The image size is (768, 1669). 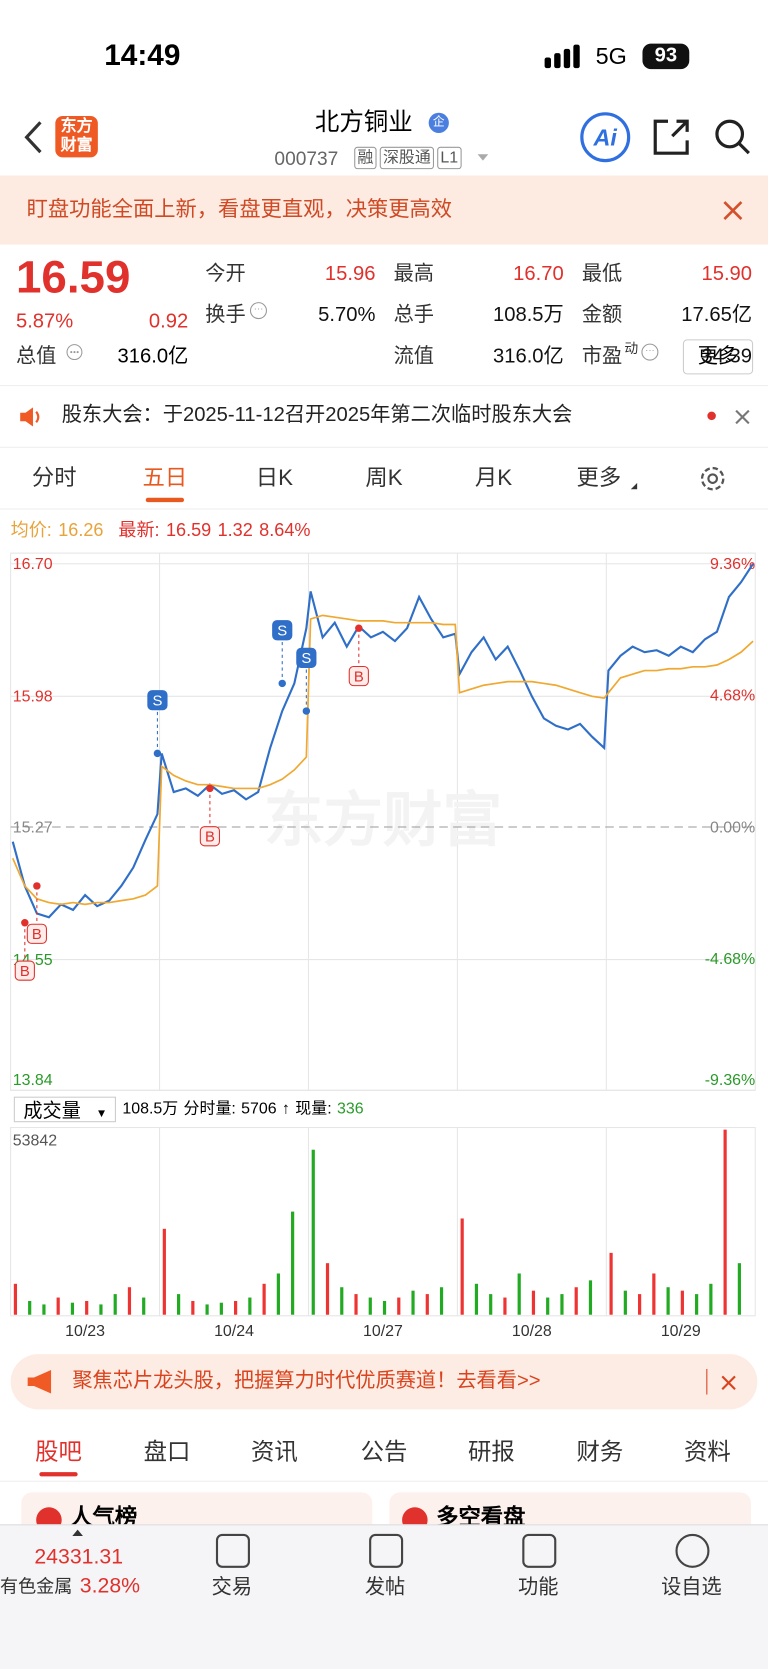 I want to click on search-button, so click(x=733, y=137).